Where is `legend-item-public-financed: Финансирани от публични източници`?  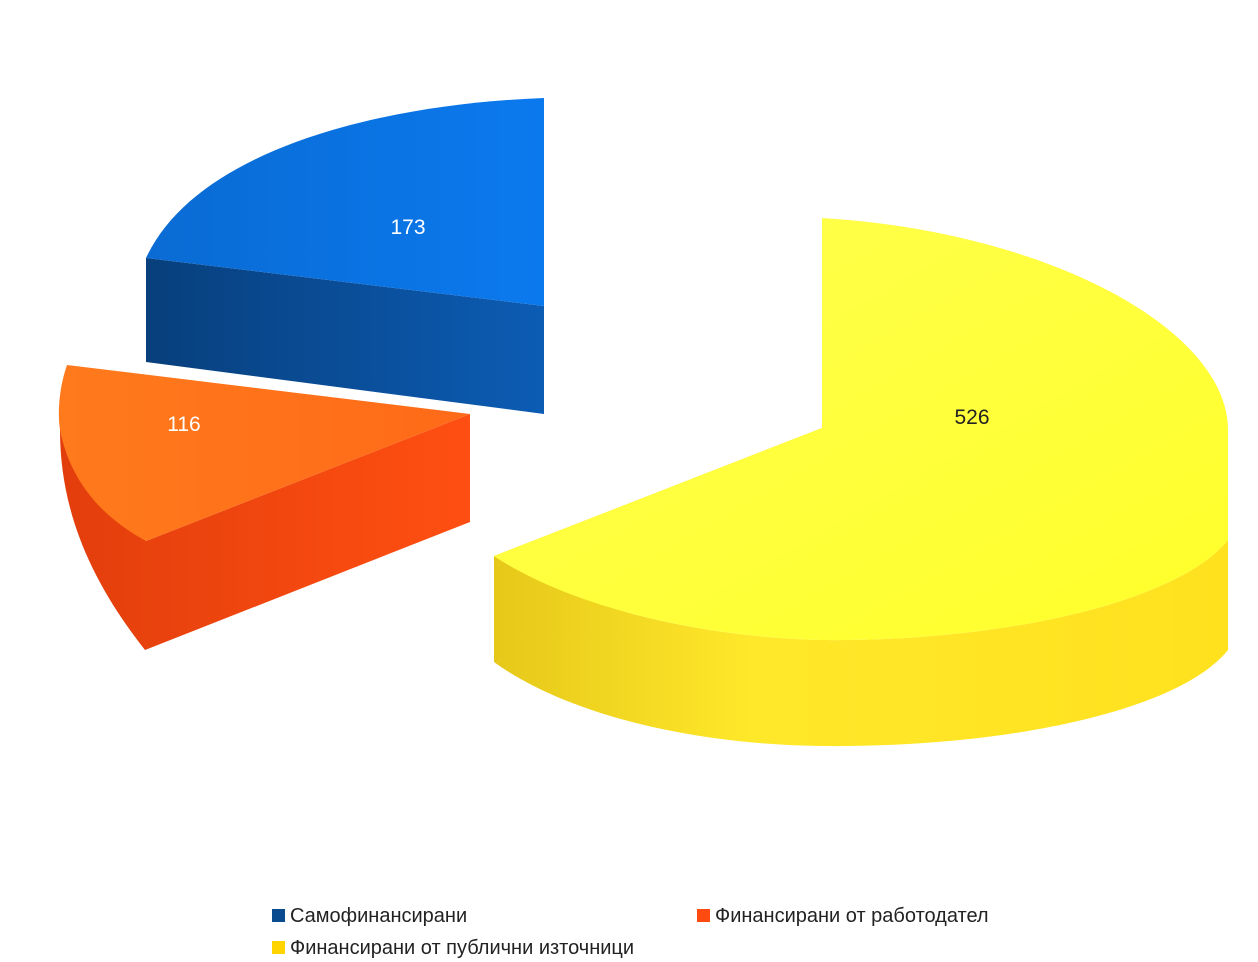
legend-item-public-financed: Финансирани от публични източници is located at coordinates (453, 948).